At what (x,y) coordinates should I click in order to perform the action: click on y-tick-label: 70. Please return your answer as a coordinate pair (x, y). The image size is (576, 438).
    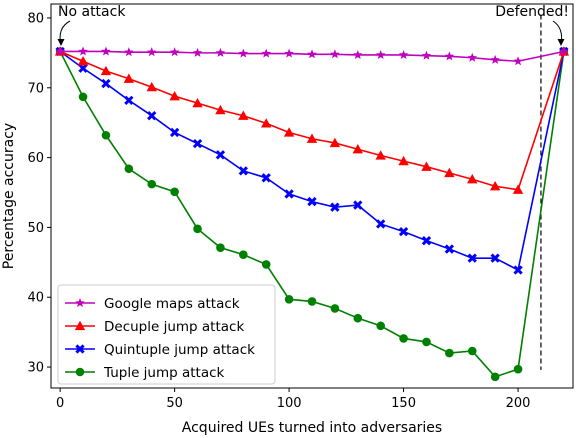
    Looking at the image, I should click on (35, 88).